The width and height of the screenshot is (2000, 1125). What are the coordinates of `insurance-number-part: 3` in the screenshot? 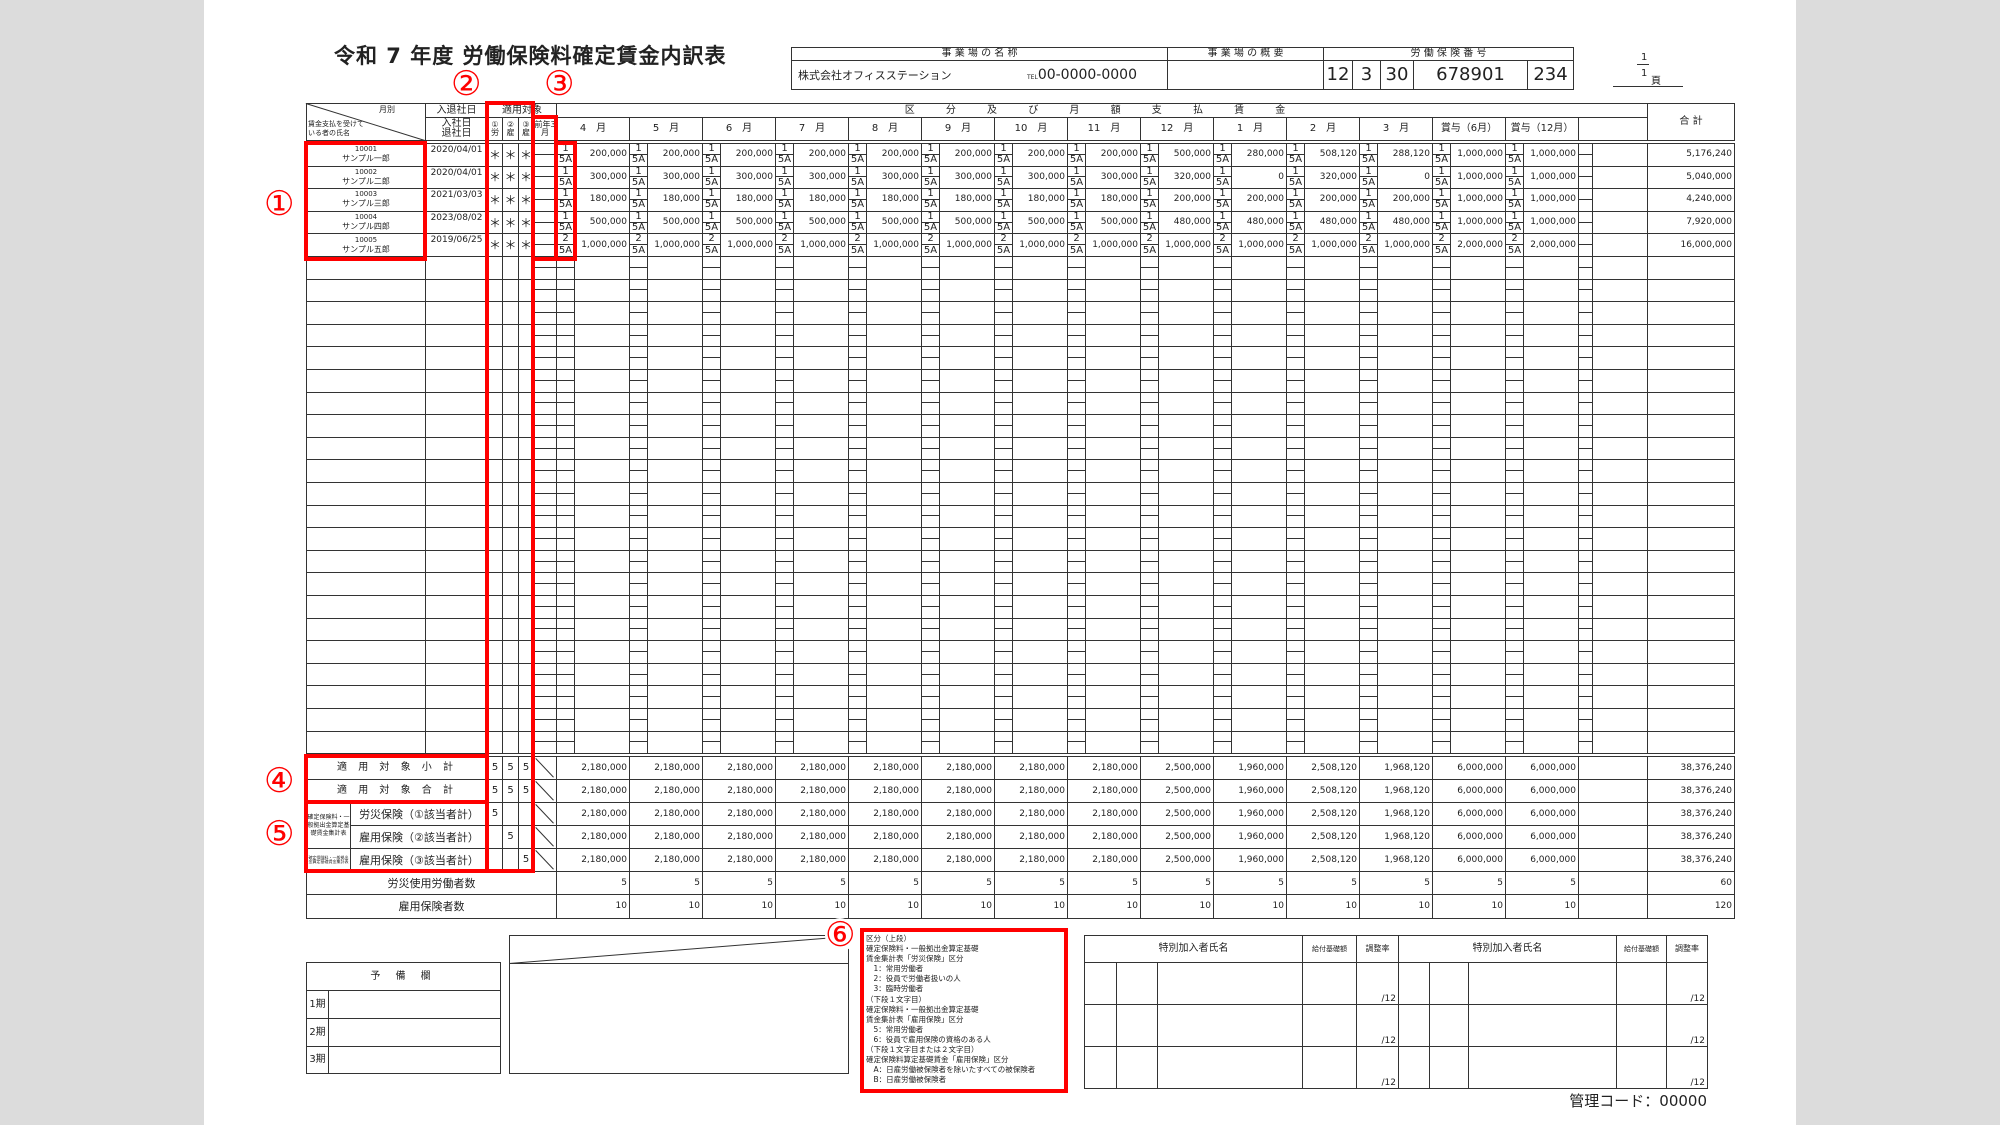 It's located at (1366, 75).